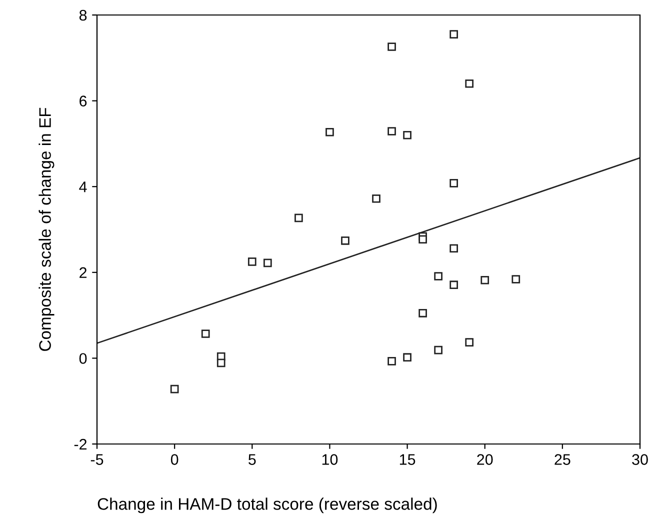 The height and width of the screenshot is (522, 656). What do you see at coordinates (80, 444) in the screenshot?
I see `y-tick-label: -2` at bounding box center [80, 444].